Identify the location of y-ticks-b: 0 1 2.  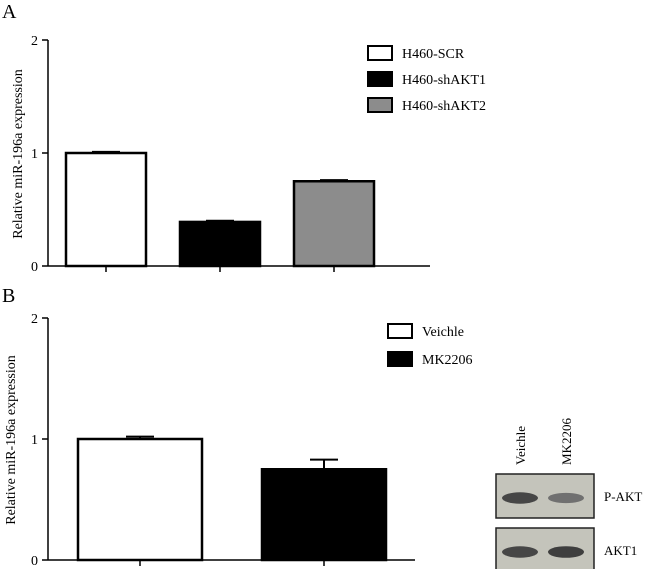
(39, 440).